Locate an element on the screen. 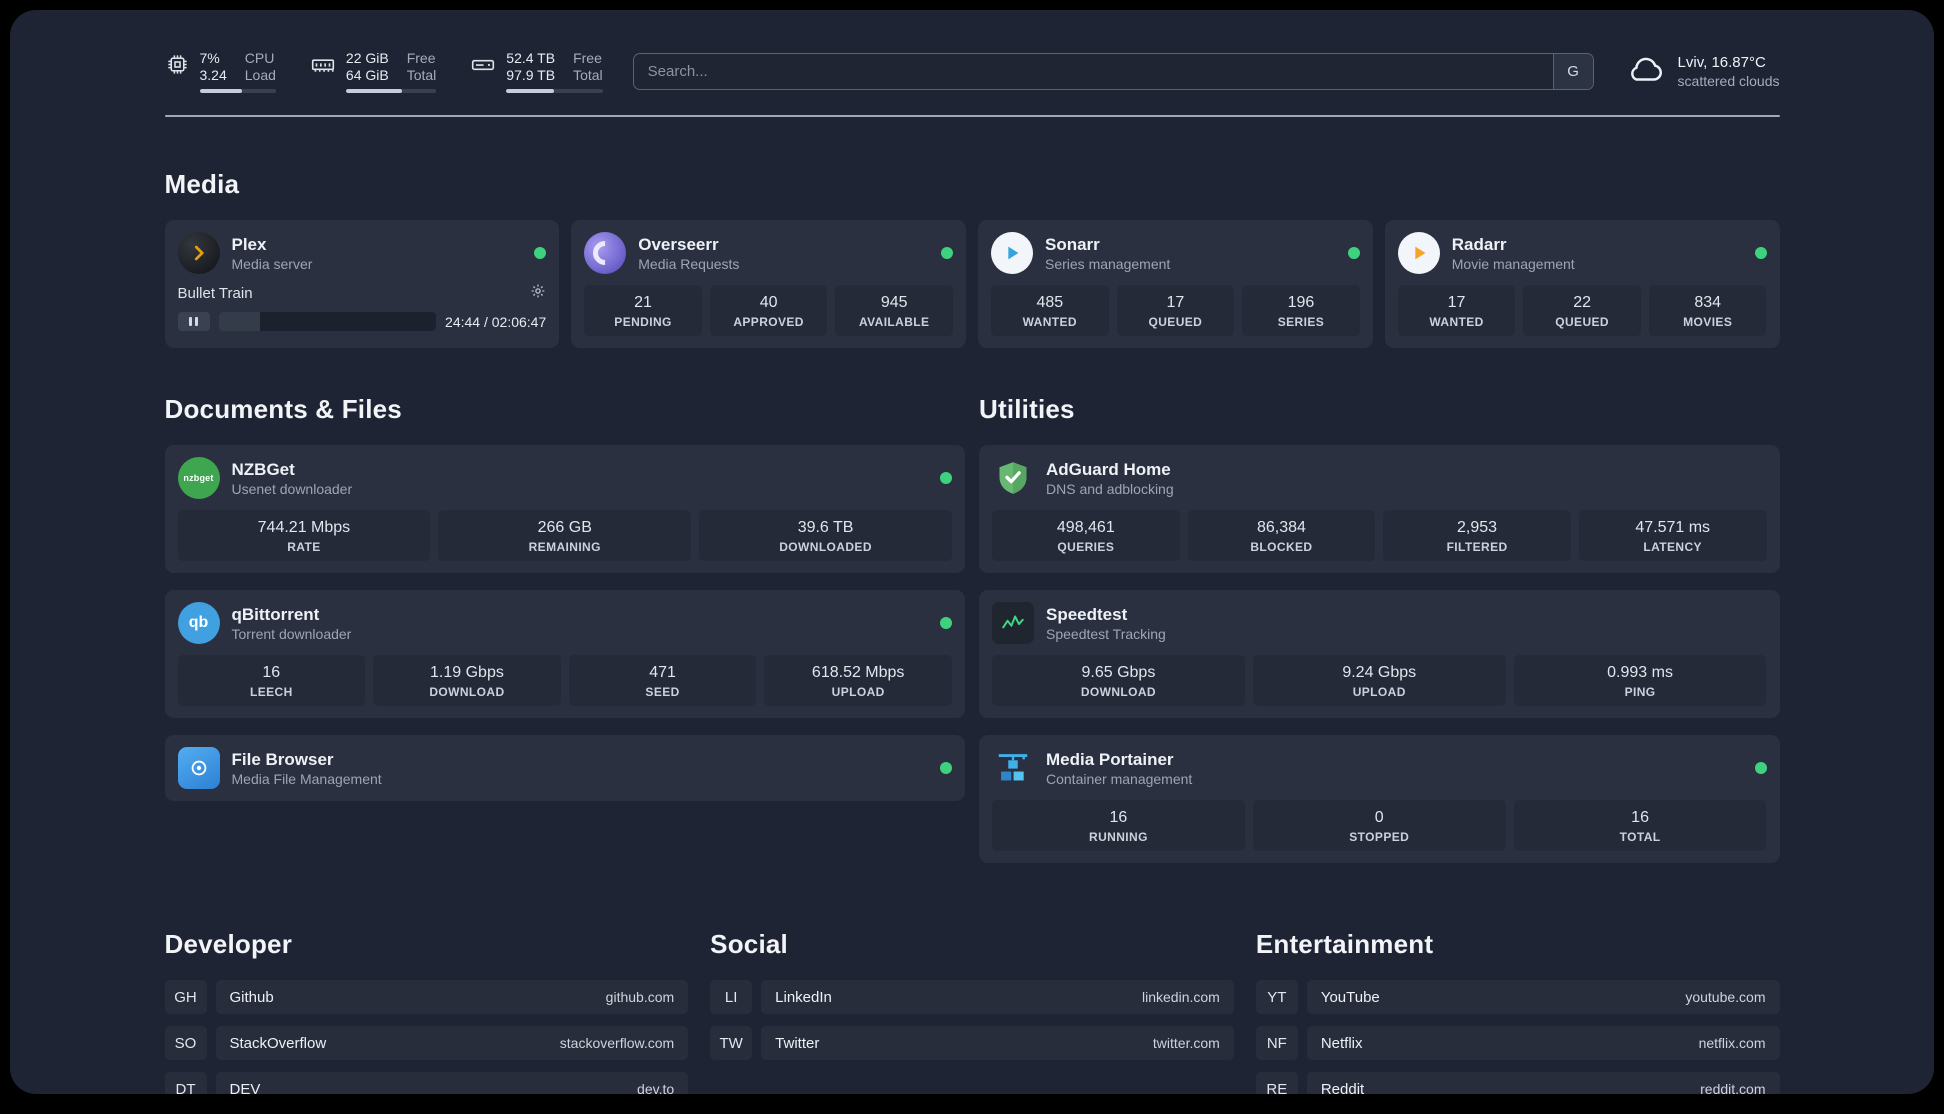 The width and height of the screenshot is (1944, 1114). sonarr-icon is located at coordinates (1012, 253).